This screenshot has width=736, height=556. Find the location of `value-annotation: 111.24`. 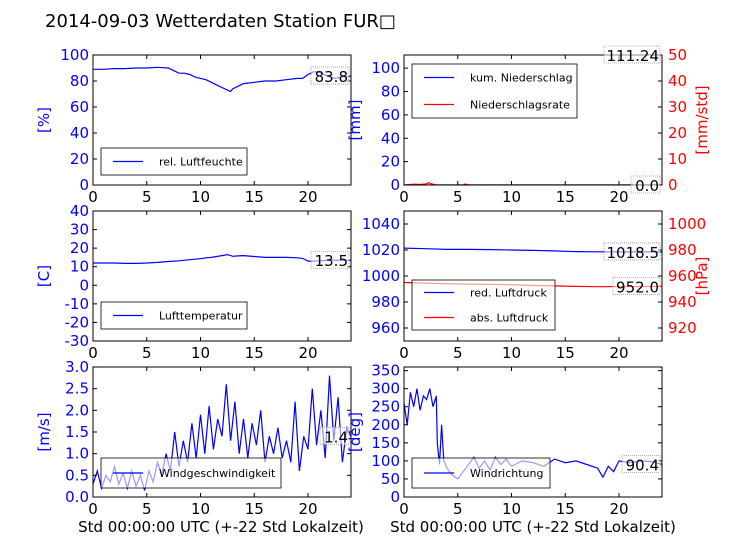

value-annotation: 111.24 is located at coordinates (633, 56).